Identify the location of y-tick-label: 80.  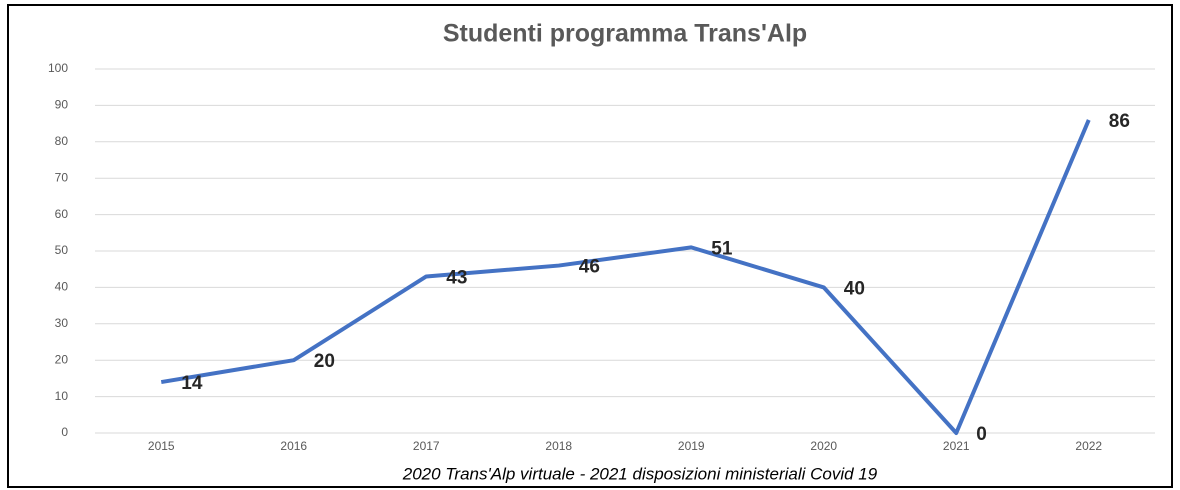
(62, 141).